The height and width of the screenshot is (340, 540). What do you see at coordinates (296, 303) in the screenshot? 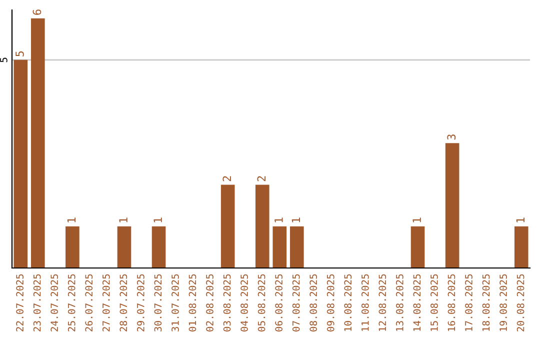
I see `x-tick-label: 07.08.2025` at bounding box center [296, 303].